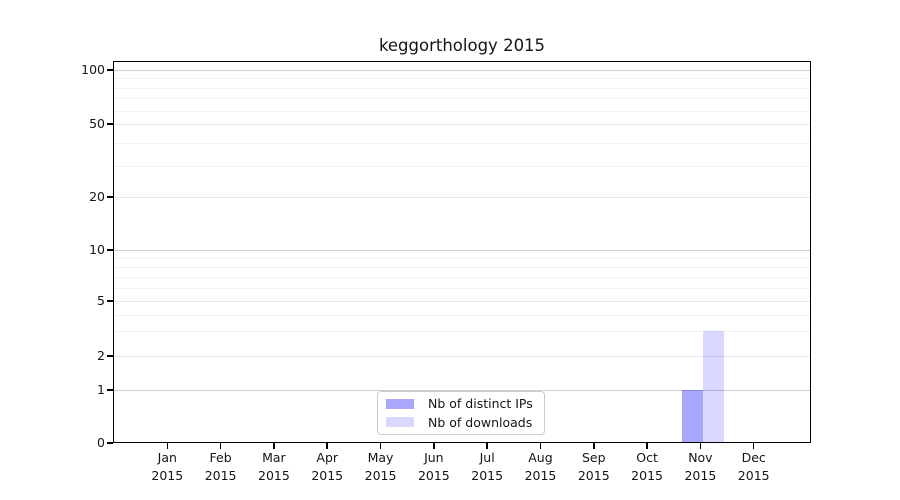 Image resolution: width=900 pixels, height=500 pixels. Describe the element at coordinates (274, 466) in the screenshot. I see `x-tick-label-2: Mar 2015` at that location.